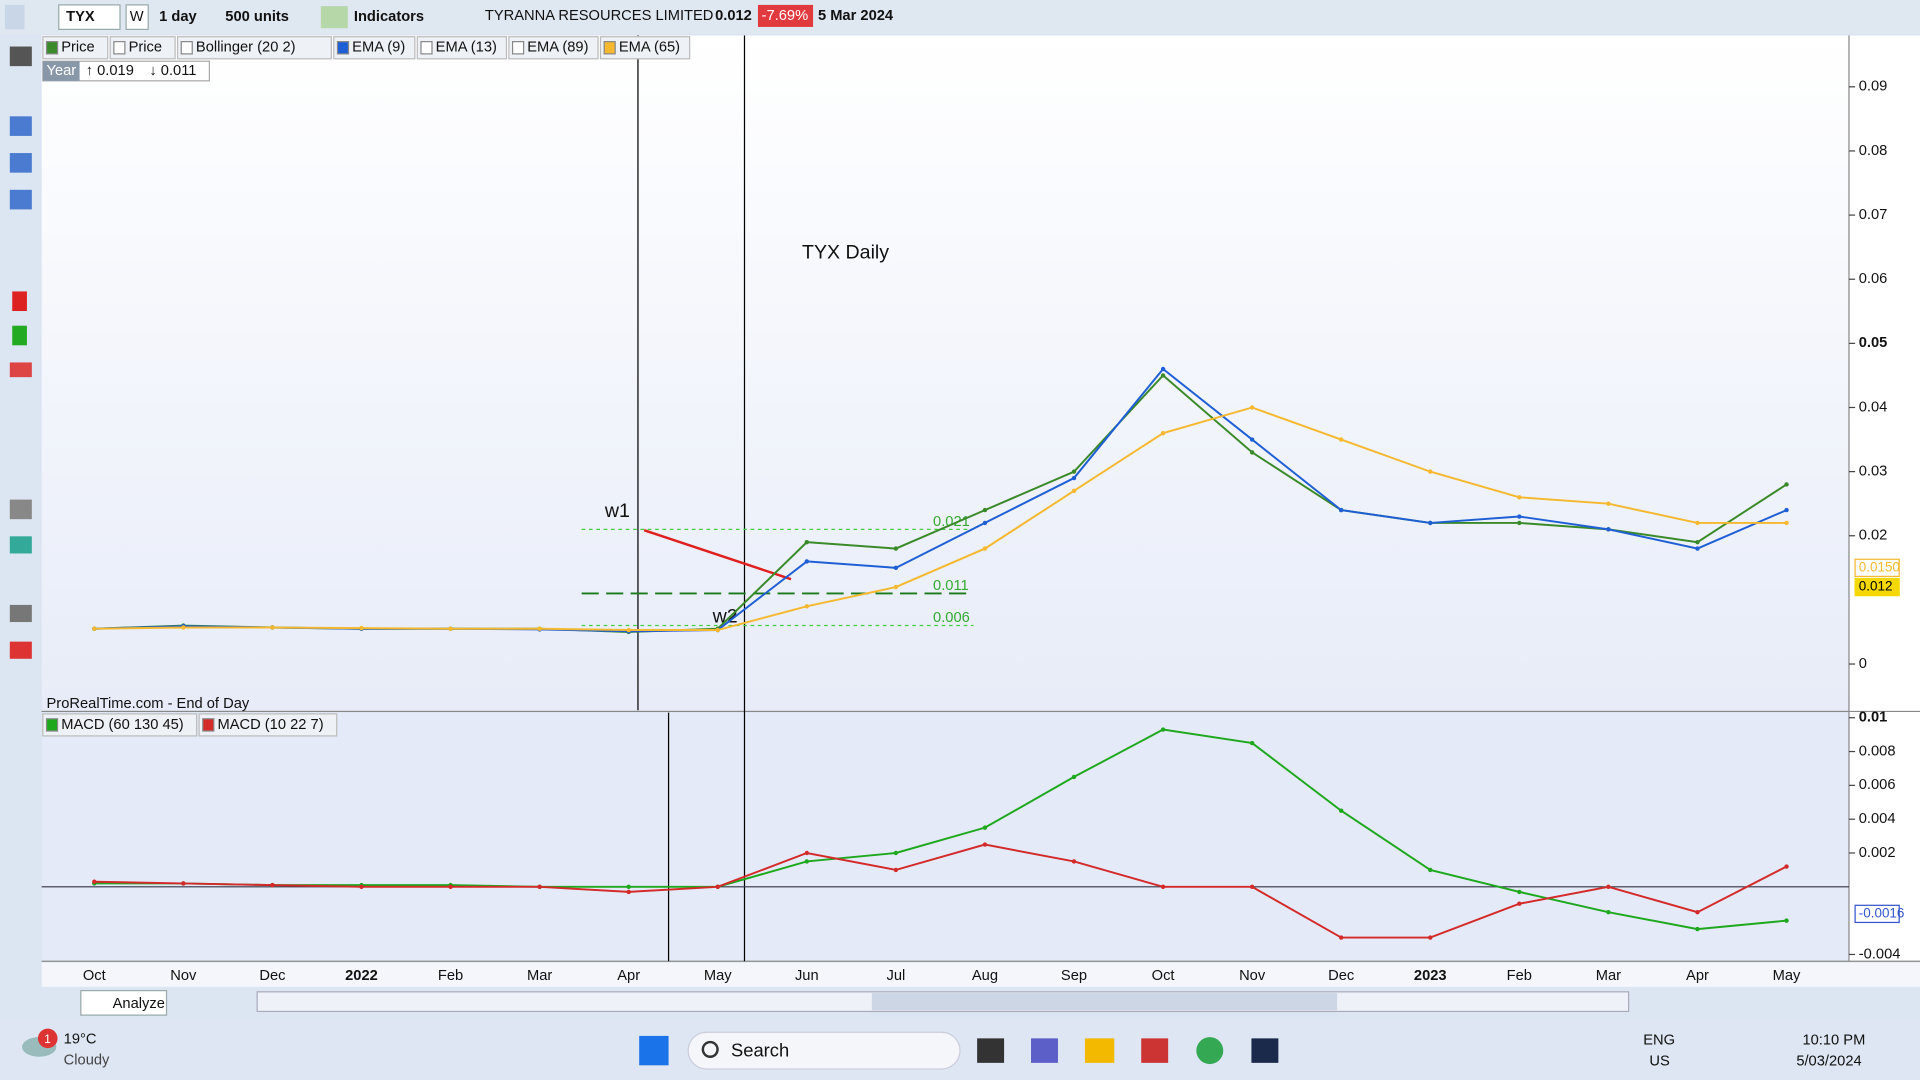 The width and height of the screenshot is (1920, 1085). I want to click on legend-swatch, so click(518, 48).